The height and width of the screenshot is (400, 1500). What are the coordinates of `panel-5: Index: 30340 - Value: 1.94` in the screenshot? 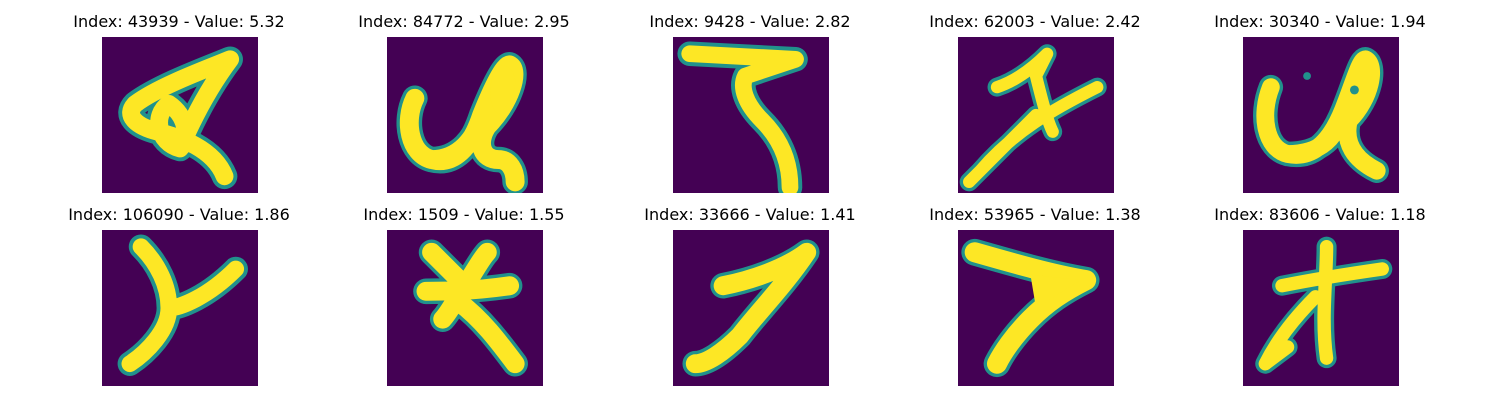 It's located at (1320, 107).